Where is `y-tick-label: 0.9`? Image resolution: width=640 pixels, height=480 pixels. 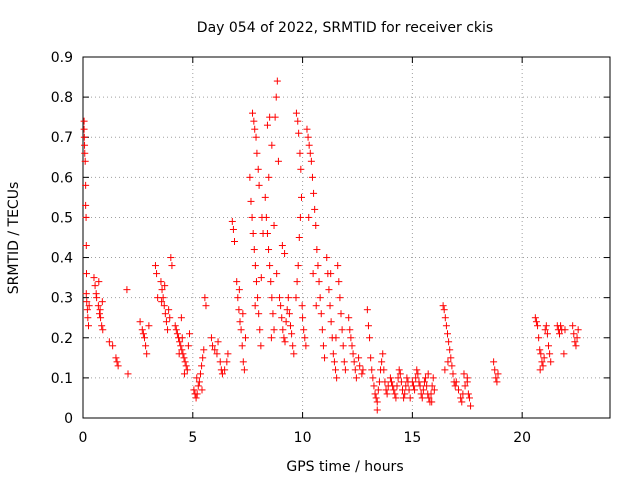 y-tick-label: 0.9 is located at coordinates (62, 58).